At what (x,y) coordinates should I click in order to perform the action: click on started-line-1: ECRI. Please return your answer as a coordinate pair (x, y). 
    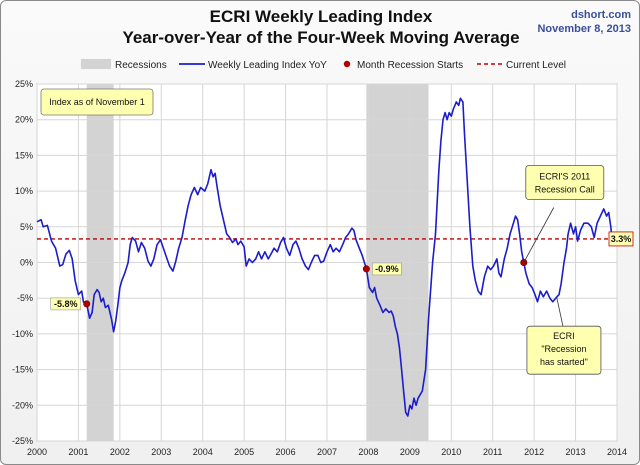
    Looking at the image, I should click on (564, 336).